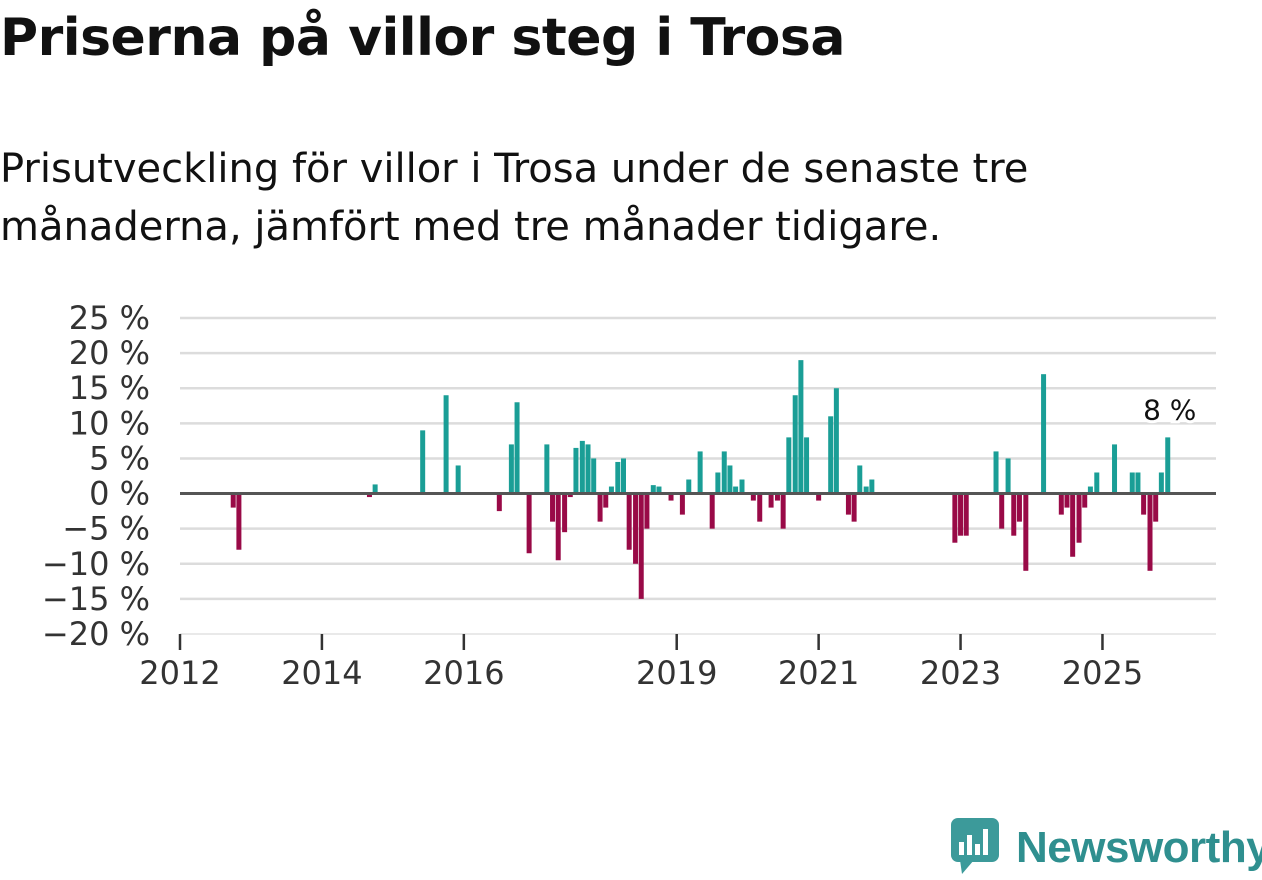 This screenshot has width=1262, height=880. Describe the element at coordinates (96, 599) in the screenshot. I see `y-tick-label: −15 %` at that location.